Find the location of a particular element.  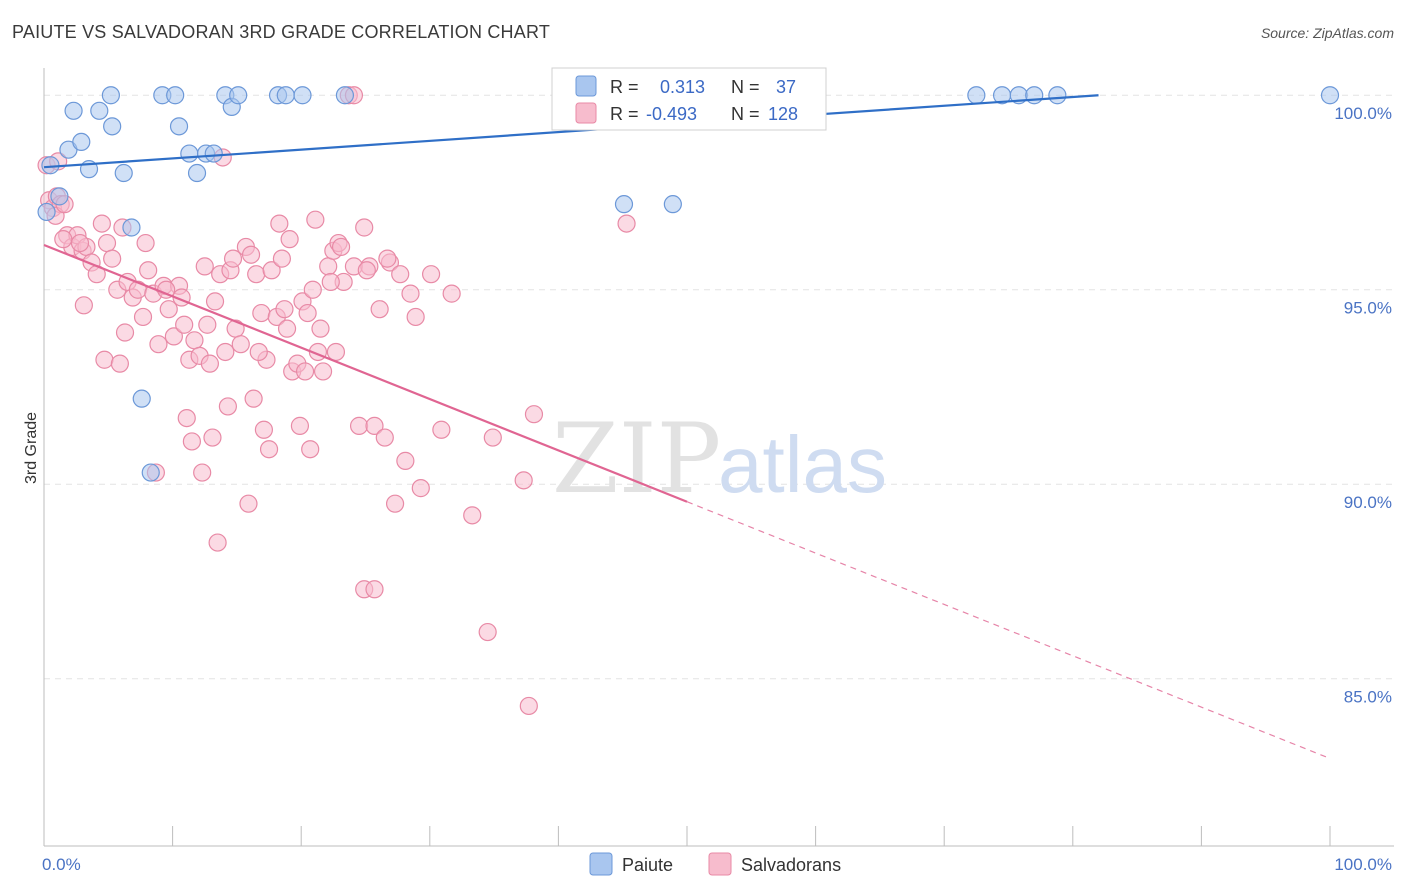

salvadorans-trend-line is located at coordinates (365, 373).